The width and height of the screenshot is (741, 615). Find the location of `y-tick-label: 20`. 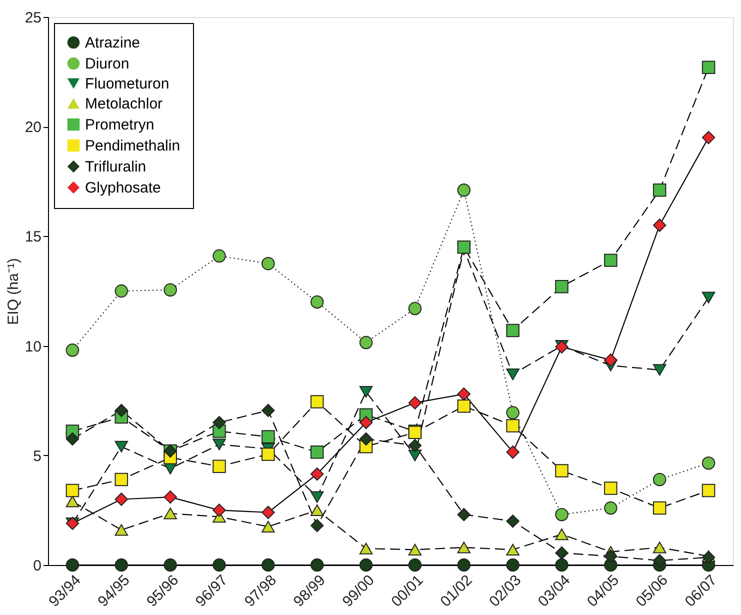

y-tick-label: 20 is located at coordinates (33, 127).